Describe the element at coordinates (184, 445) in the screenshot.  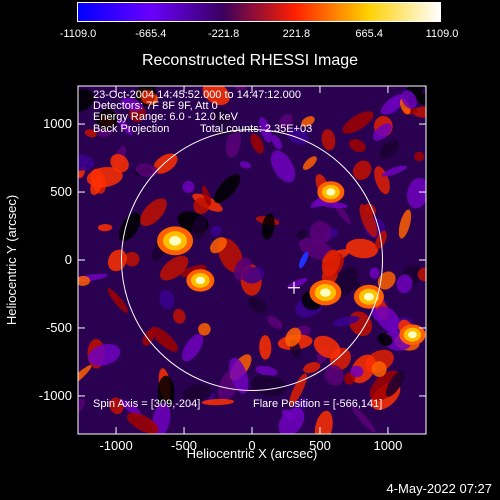
I see `x-tick-label: -500` at that location.